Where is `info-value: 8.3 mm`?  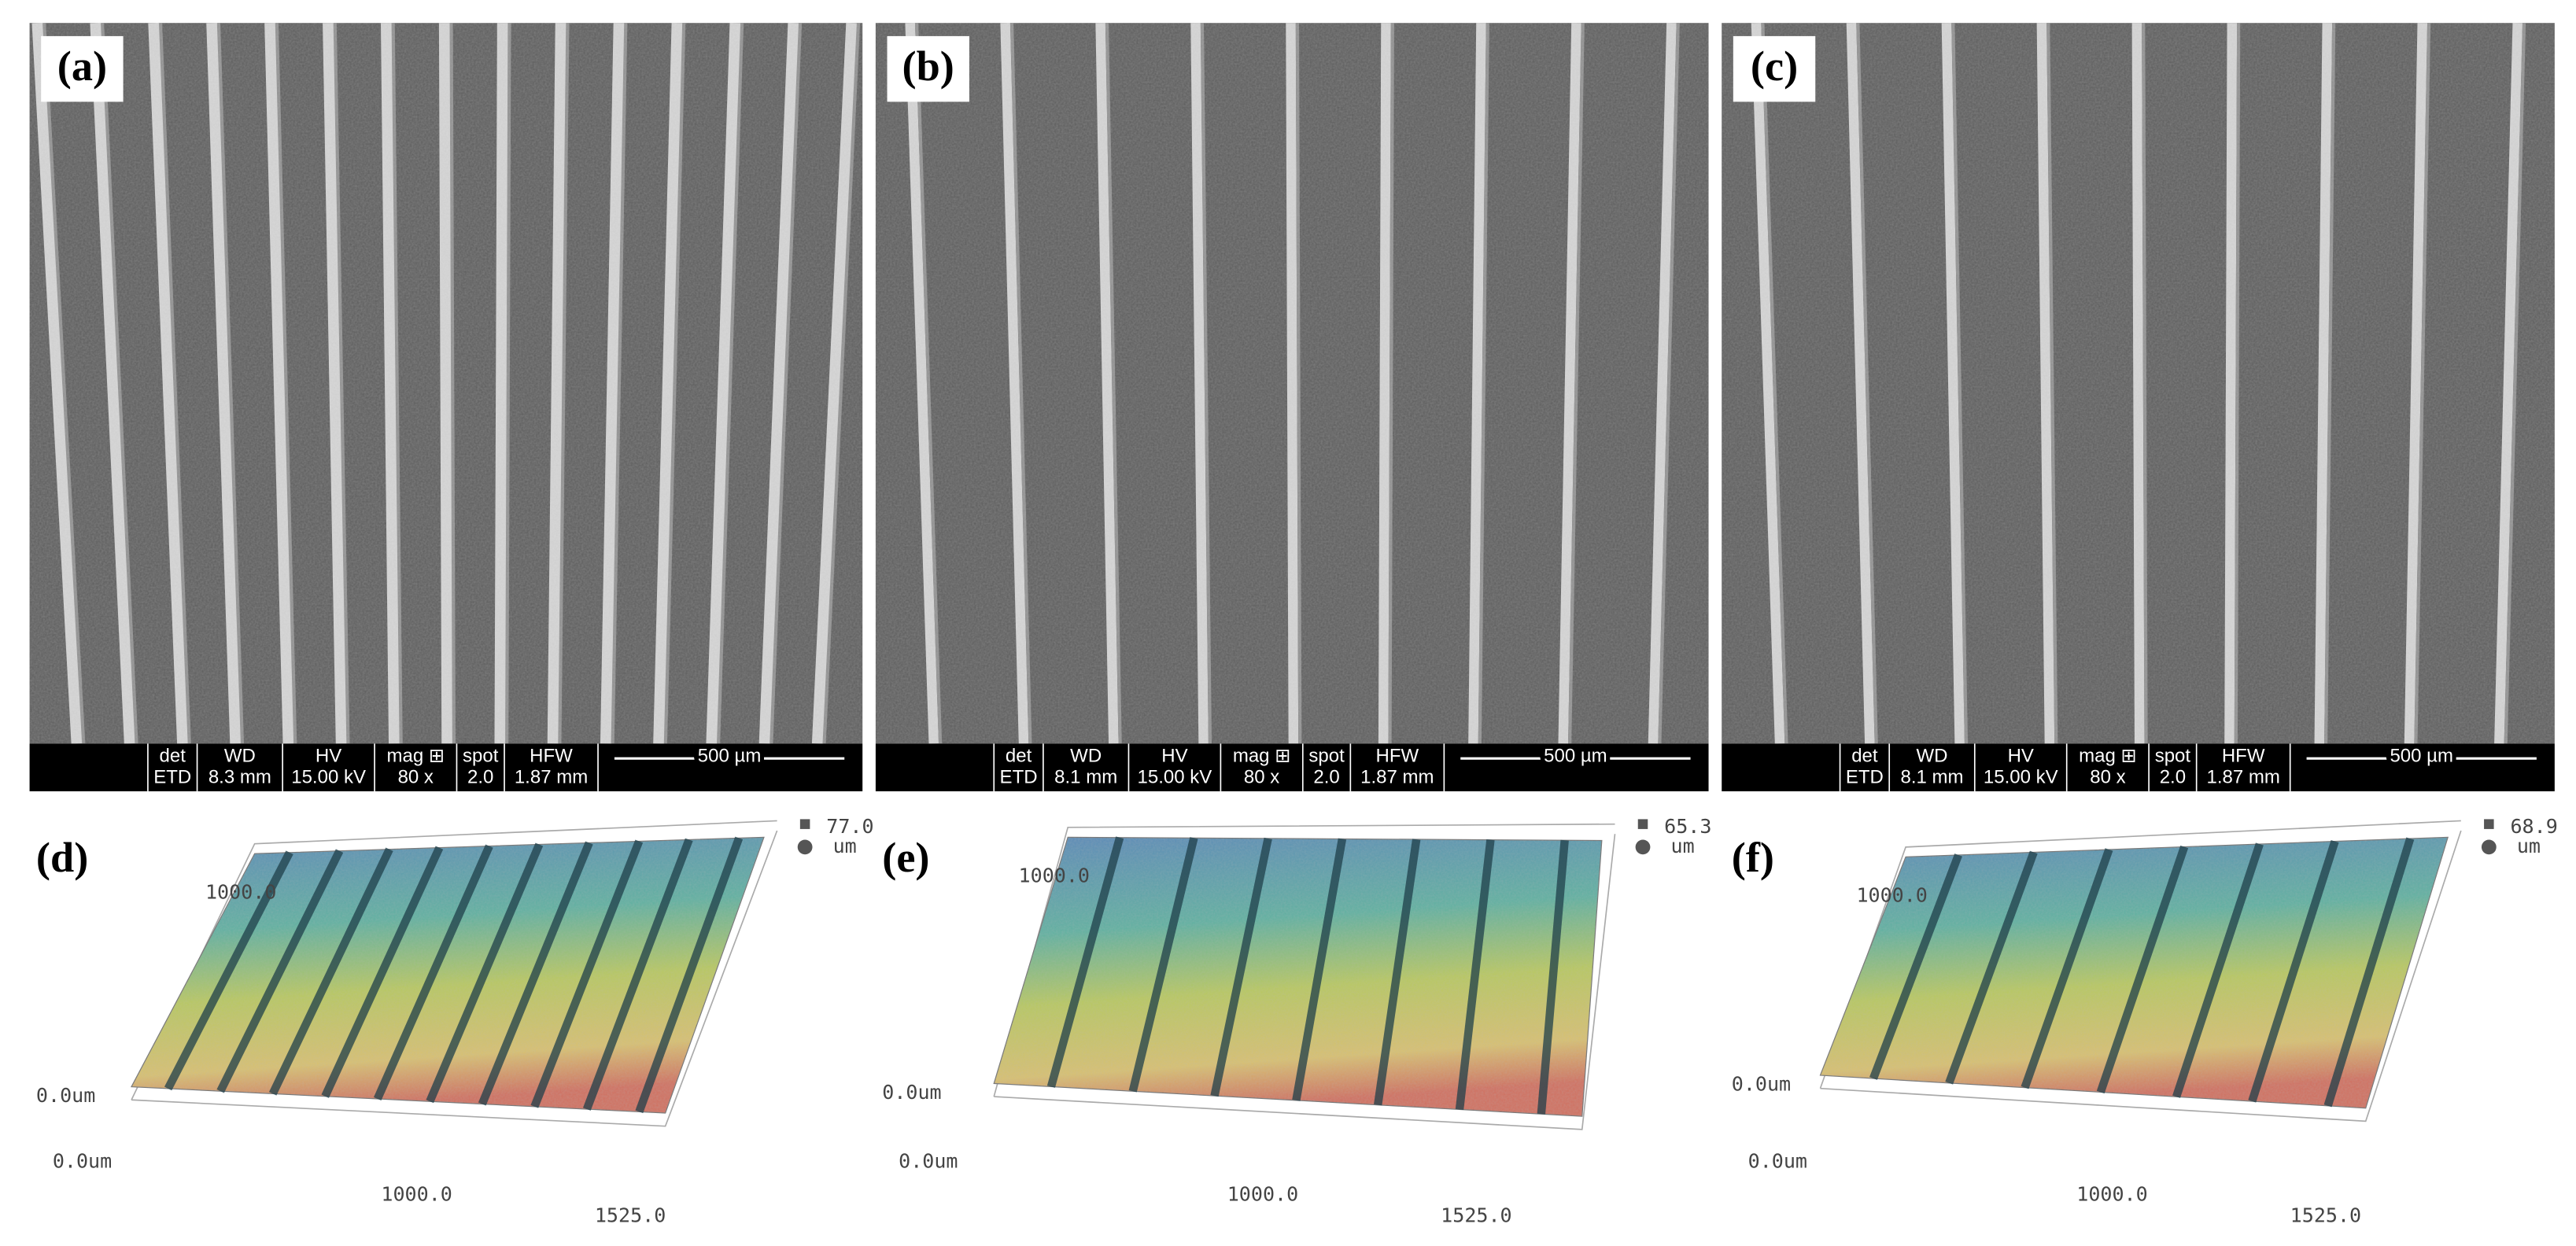
info-value: 8.3 mm is located at coordinates (240, 778).